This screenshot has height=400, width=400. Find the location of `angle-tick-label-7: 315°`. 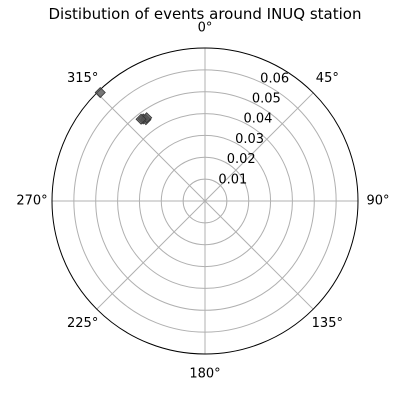

angle-tick-label-7: 315° is located at coordinates (82, 78).